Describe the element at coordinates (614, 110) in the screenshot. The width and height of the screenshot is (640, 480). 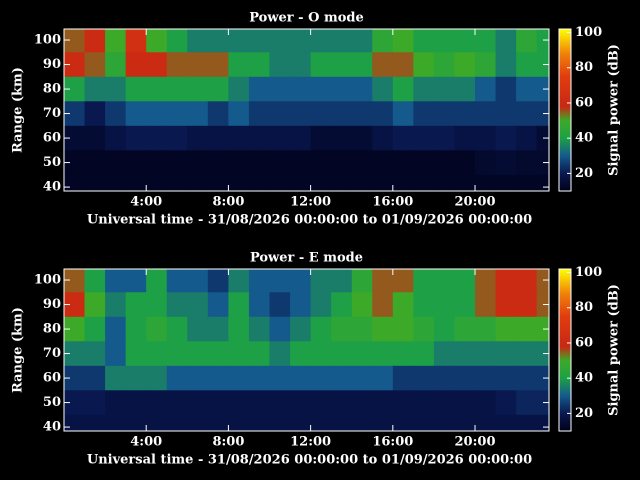
I see `colorbar-label: Signal power (dB)` at that location.